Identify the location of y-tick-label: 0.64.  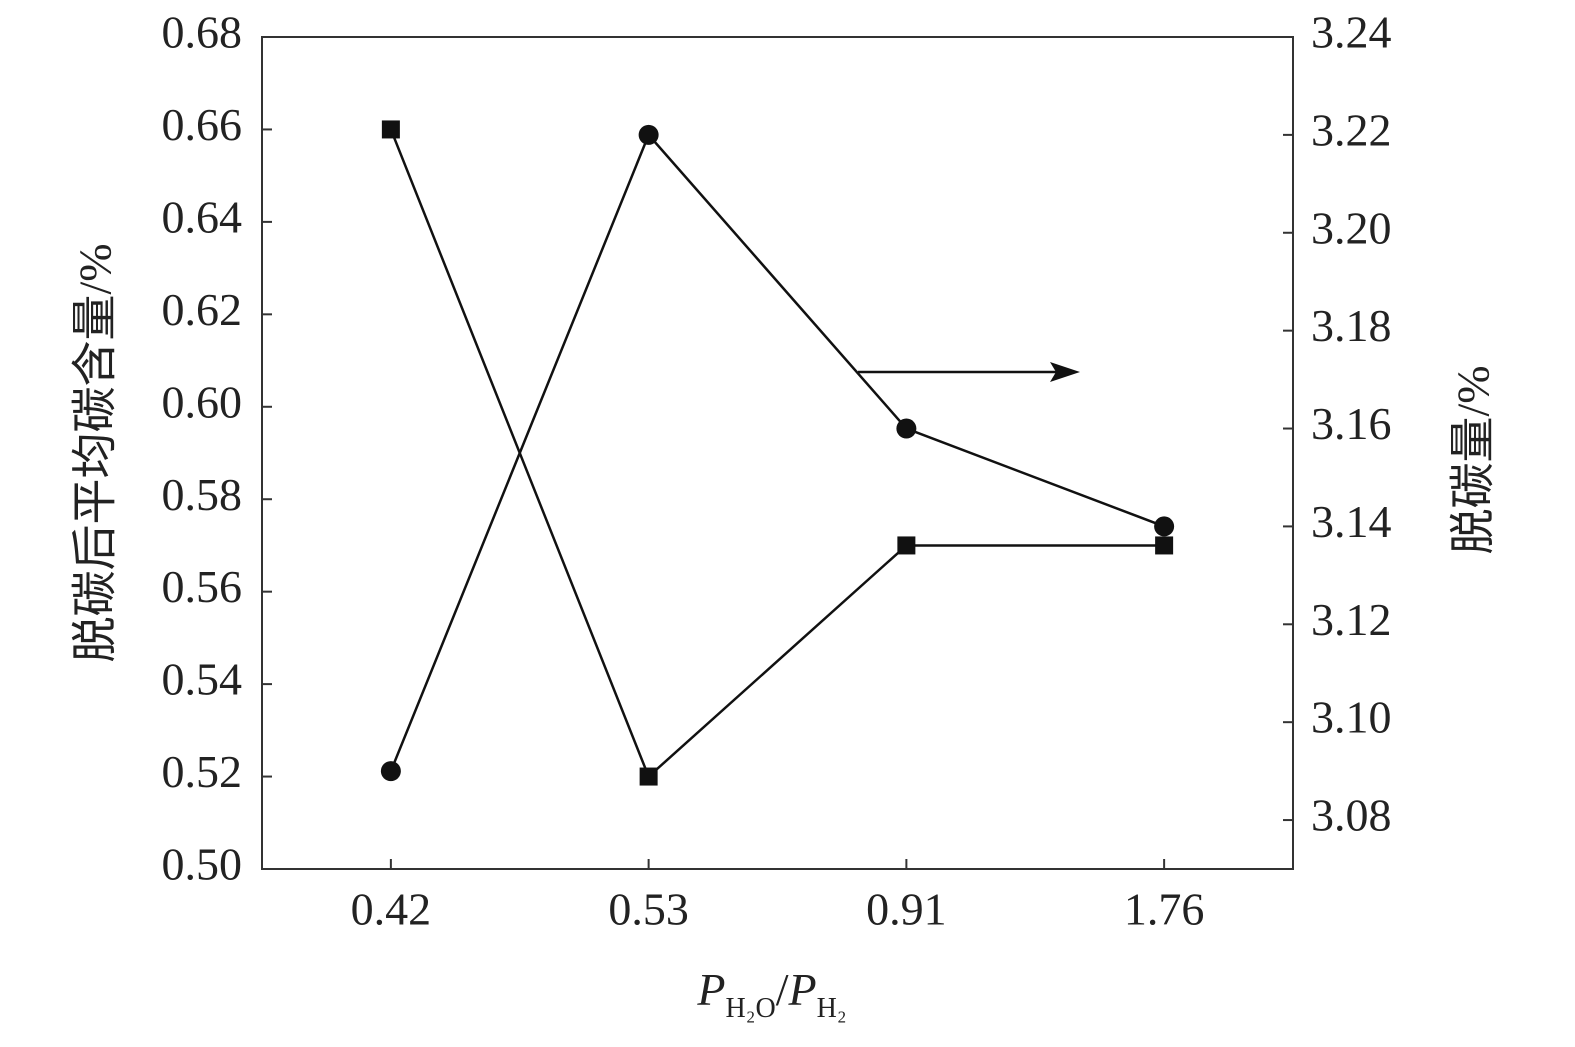
(202, 216).